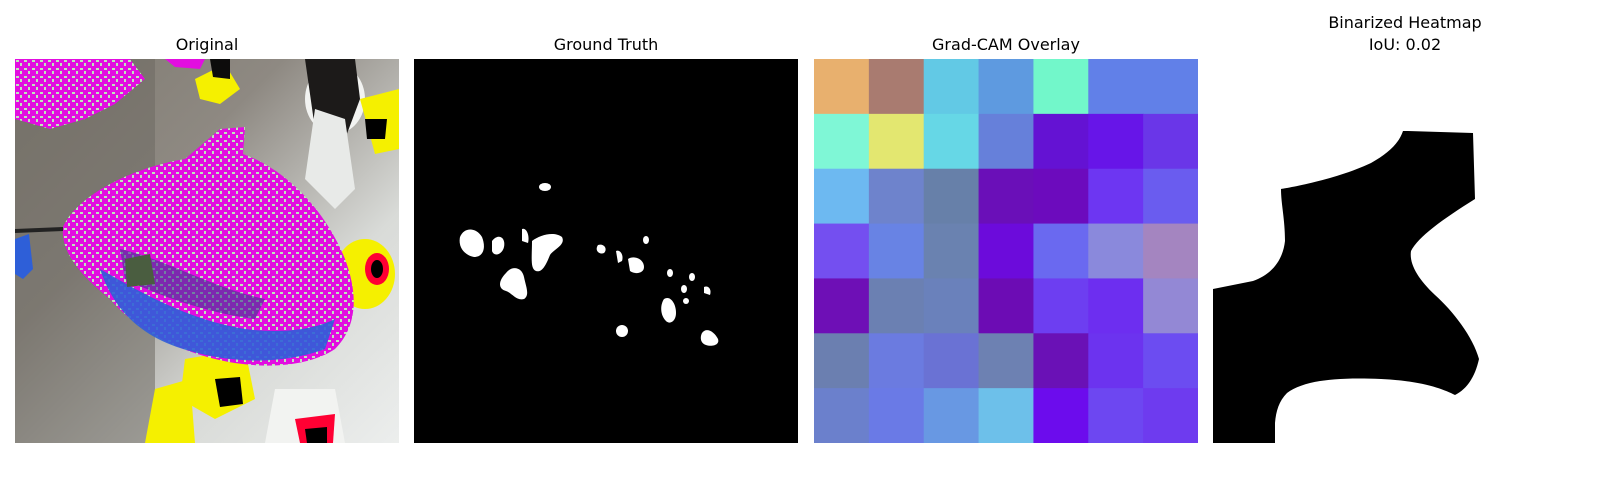 The width and height of the screenshot is (1600, 500). What do you see at coordinates (842, 196) in the screenshot?
I see `gradcam-cell-r2-c0` at bounding box center [842, 196].